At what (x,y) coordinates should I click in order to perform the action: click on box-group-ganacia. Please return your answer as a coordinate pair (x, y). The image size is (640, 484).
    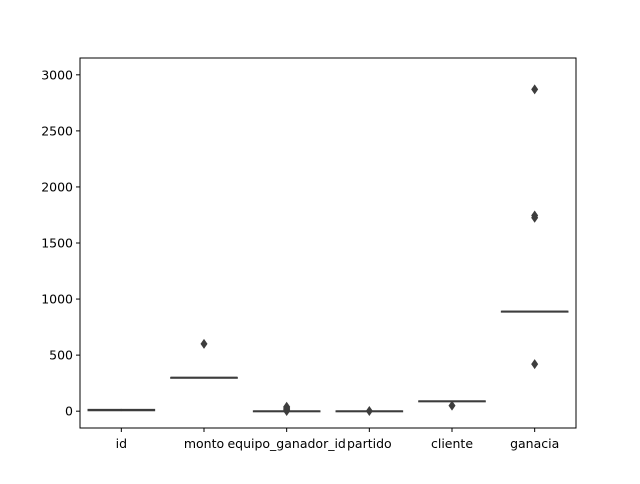
    Looking at the image, I should click on (534, 227).